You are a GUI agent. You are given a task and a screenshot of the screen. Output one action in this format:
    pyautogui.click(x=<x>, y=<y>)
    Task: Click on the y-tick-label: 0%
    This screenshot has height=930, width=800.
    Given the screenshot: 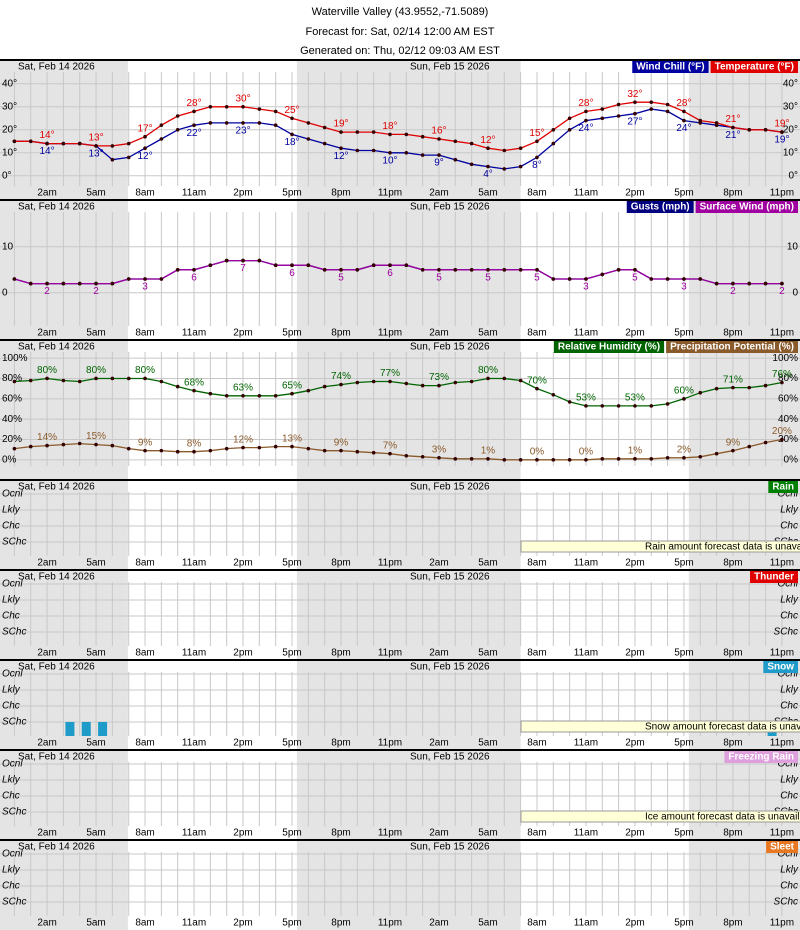 What is the action you would take?
    pyautogui.click(x=9, y=459)
    